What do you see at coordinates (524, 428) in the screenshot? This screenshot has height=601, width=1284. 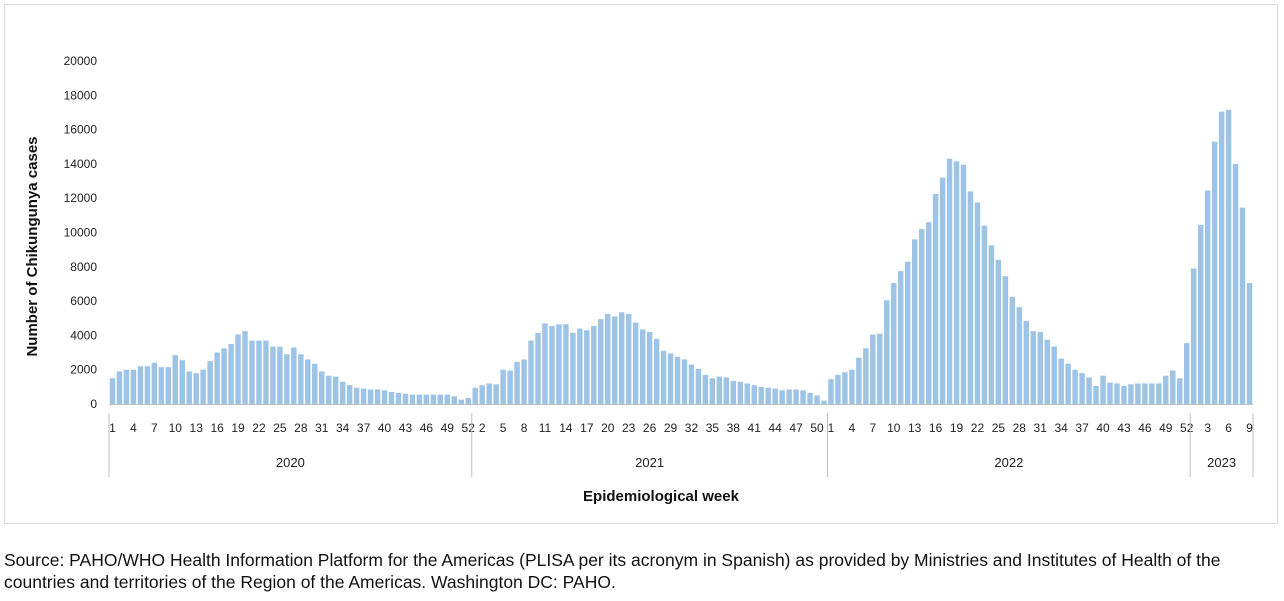 I see `x-tick-label: 8` at bounding box center [524, 428].